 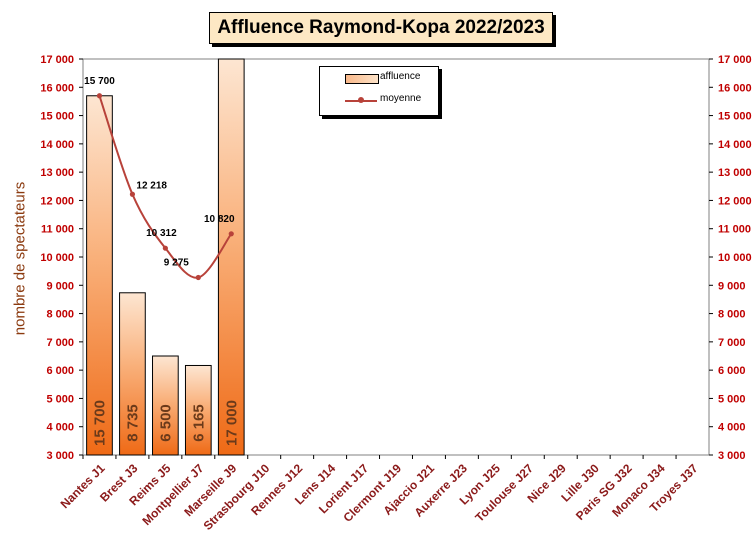 I want to click on y-tick-label-left: 13 000, so click(x=57, y=173).